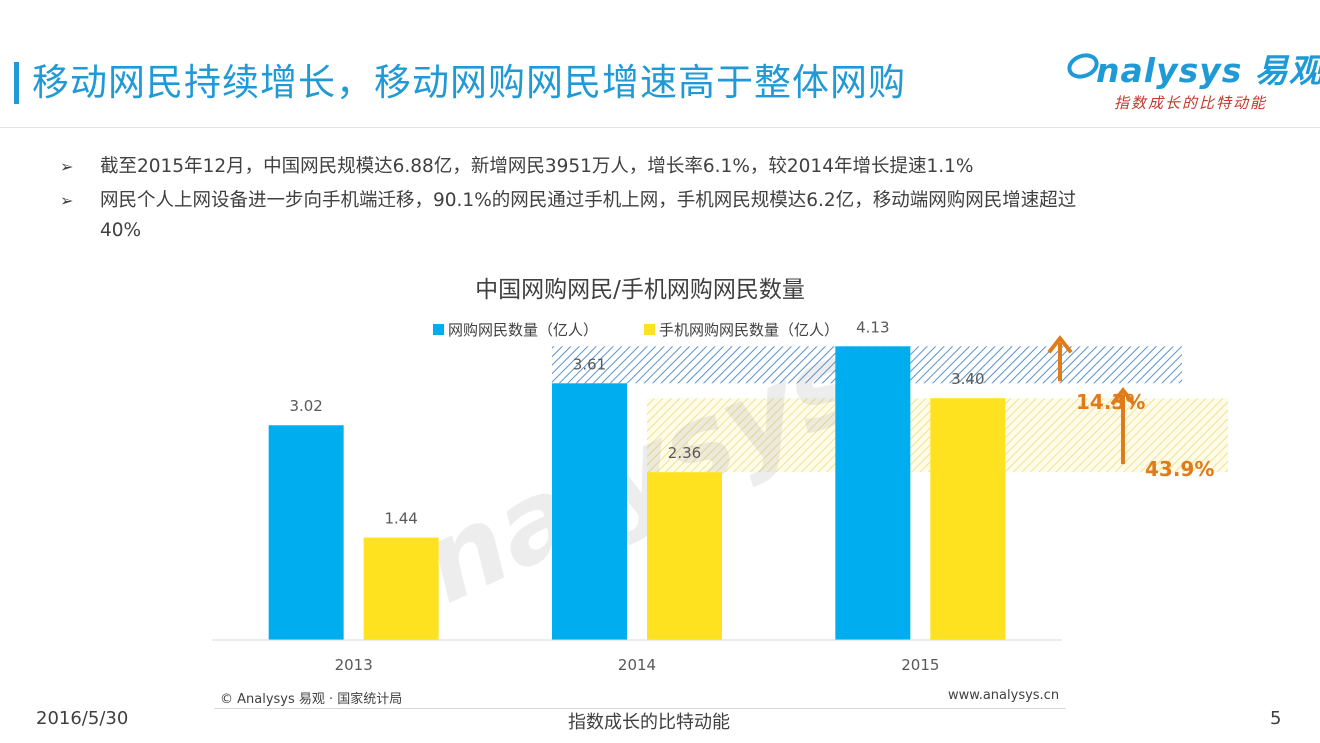 This screenshot has width=1320, height=743. Describe the element at coordinates (1004, 695) in the screenshot. I see `footer-url: www.analysys.cn` at that location.